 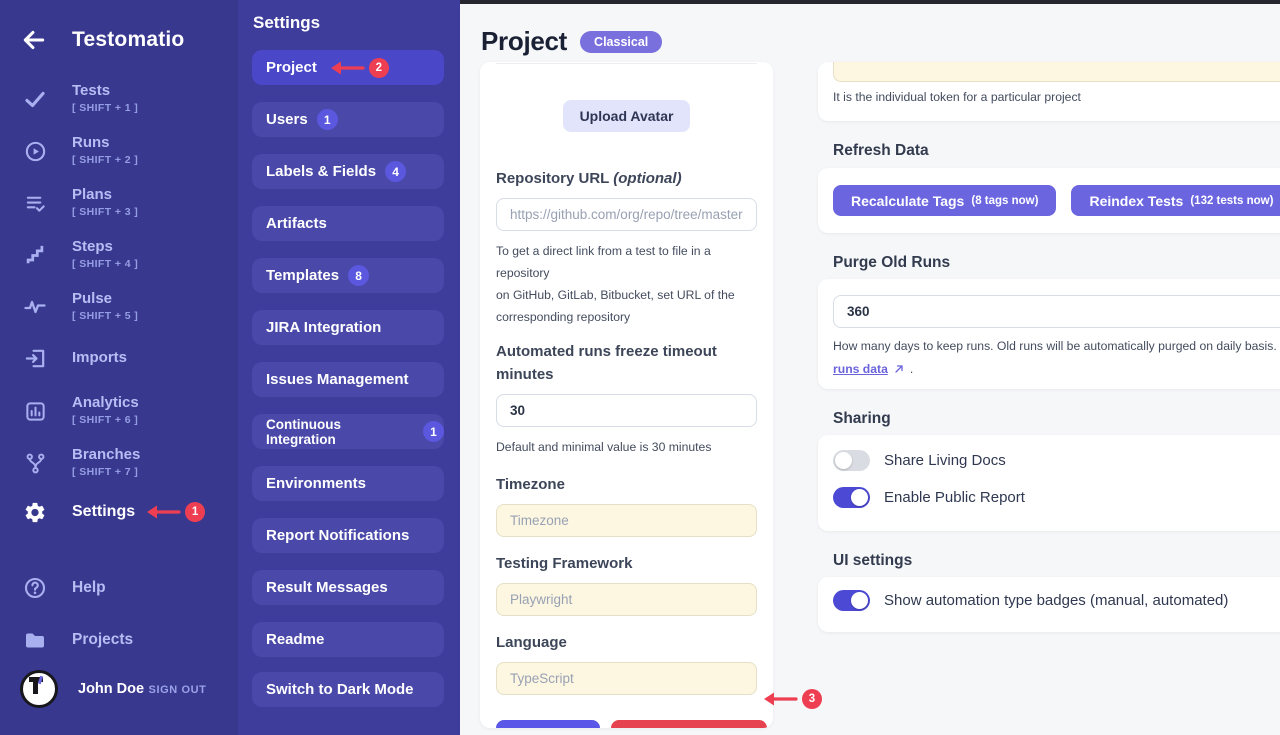 I want to click on sharing-heading: Sharing, so click(x=862, y=418).